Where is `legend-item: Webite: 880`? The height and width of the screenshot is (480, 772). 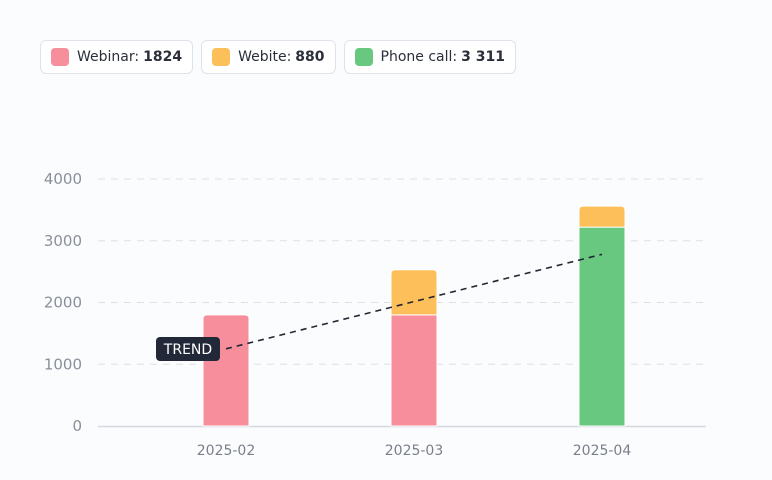 legend-item: Webite: 880 is located at coordinates (268, 57).